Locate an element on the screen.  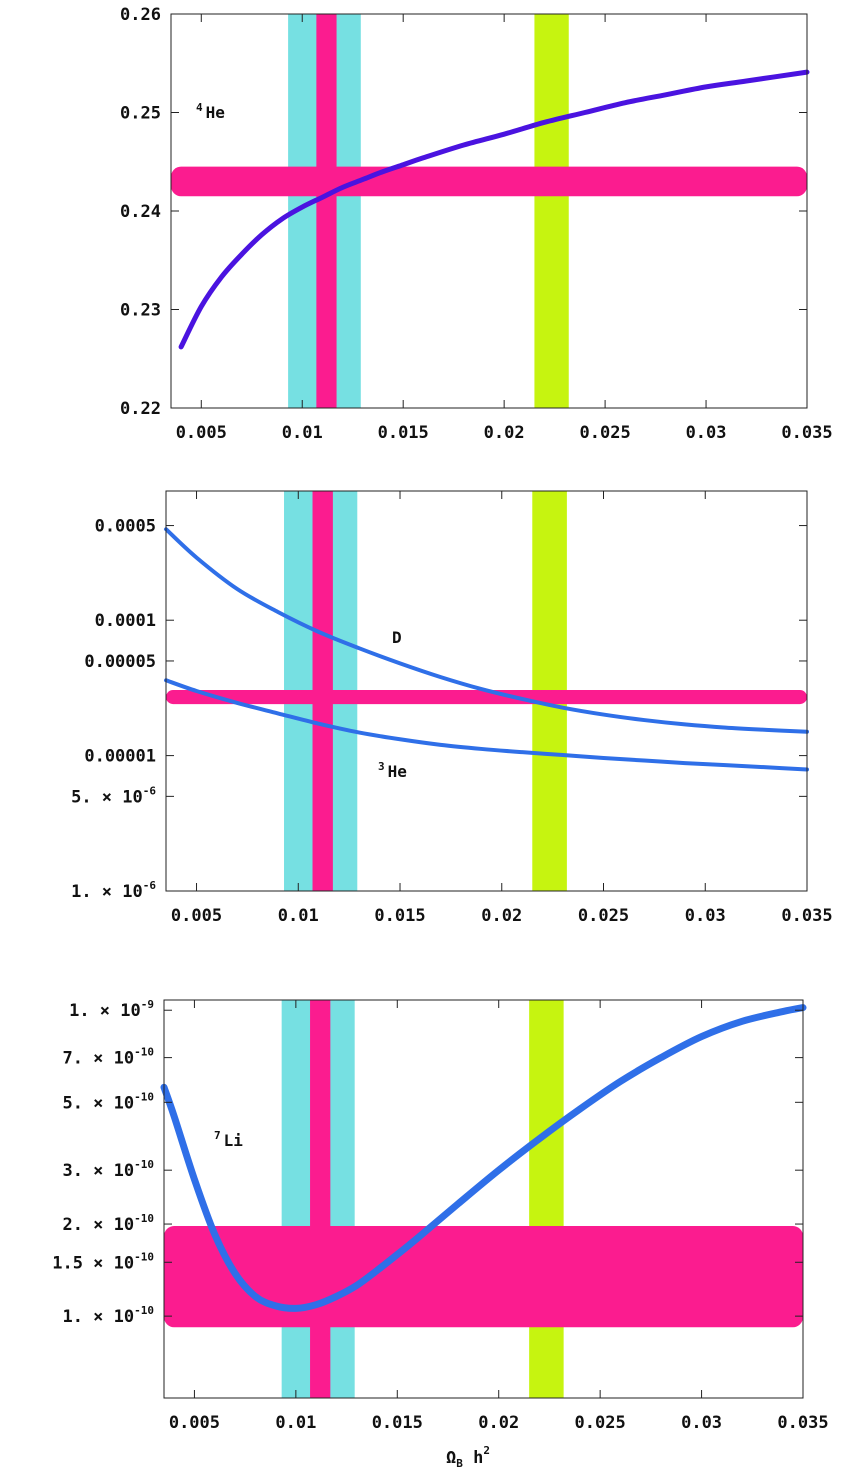
helium4-label: 4 He is located at coordinates (210, 111).